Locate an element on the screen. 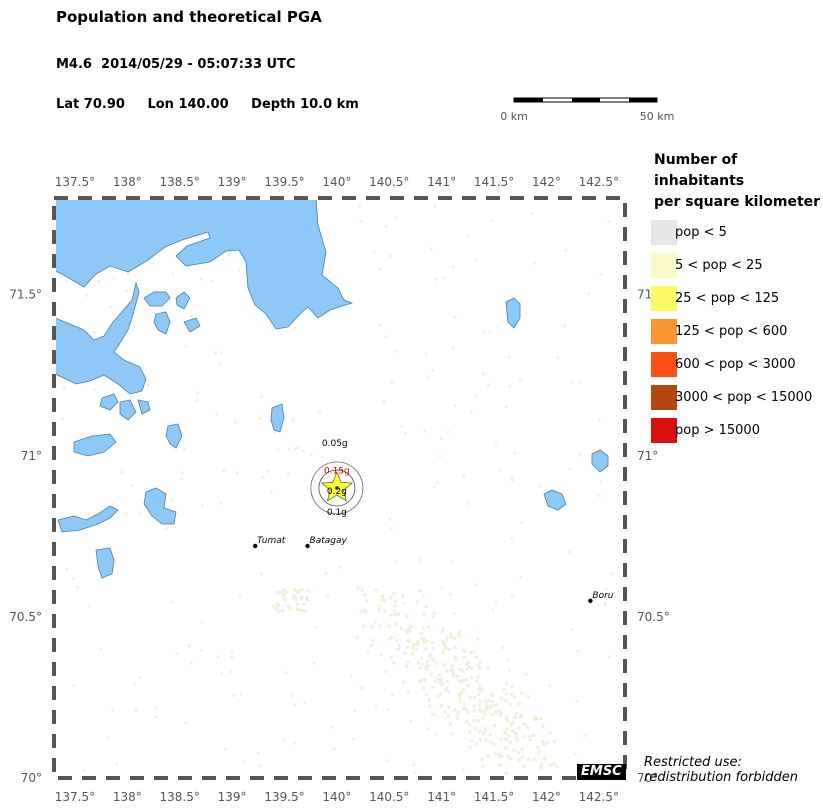 The image size is (823, 810). town-label: Batagay is located at coordinates (329, 541).